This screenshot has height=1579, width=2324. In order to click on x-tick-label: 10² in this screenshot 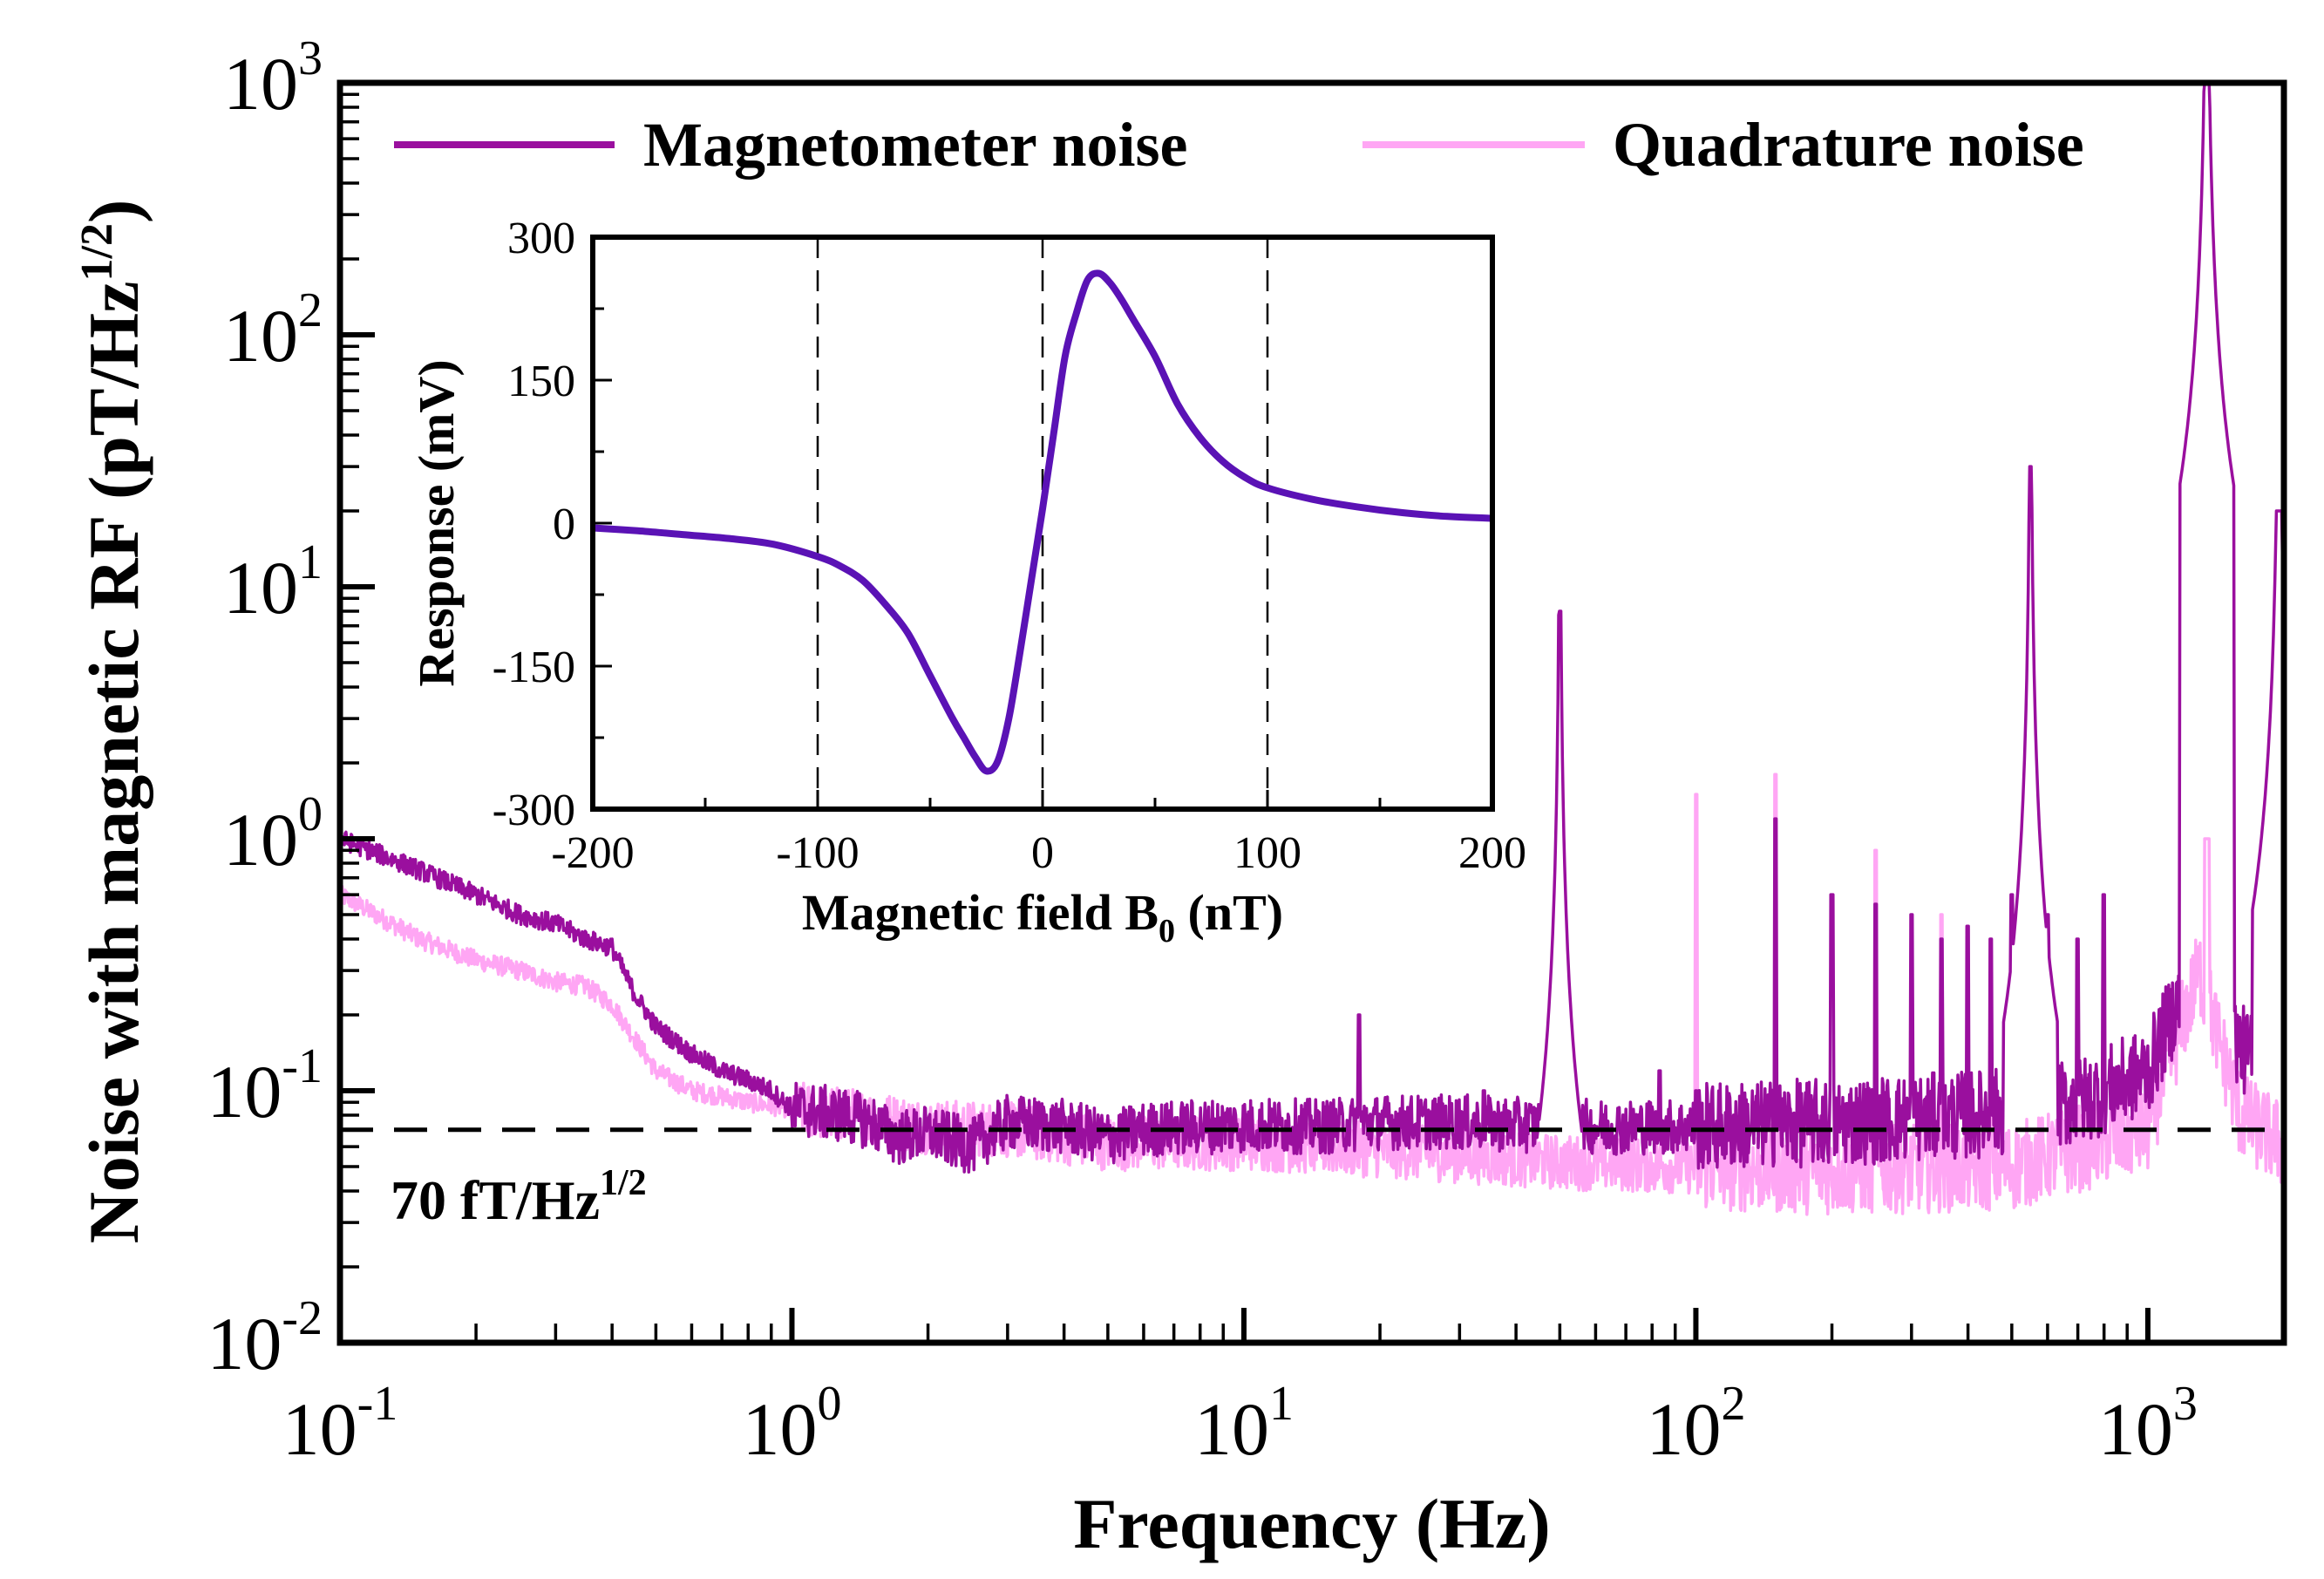, I will do `click(1695, 1424)`.